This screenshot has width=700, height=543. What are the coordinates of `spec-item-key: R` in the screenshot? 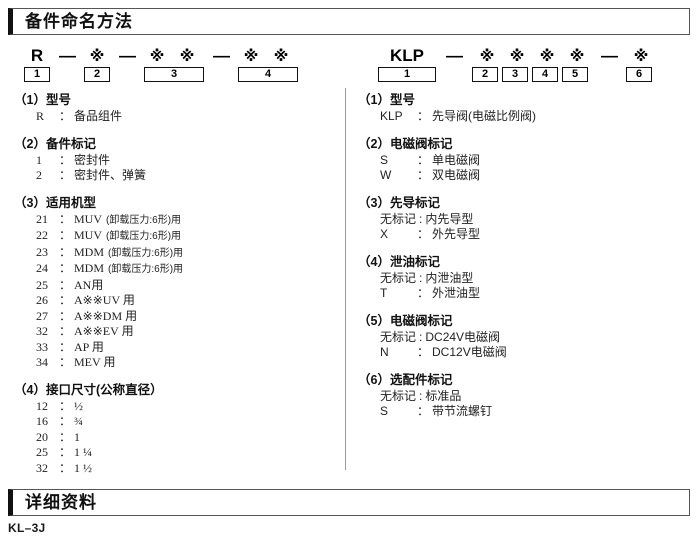 It's located at (40, 116).